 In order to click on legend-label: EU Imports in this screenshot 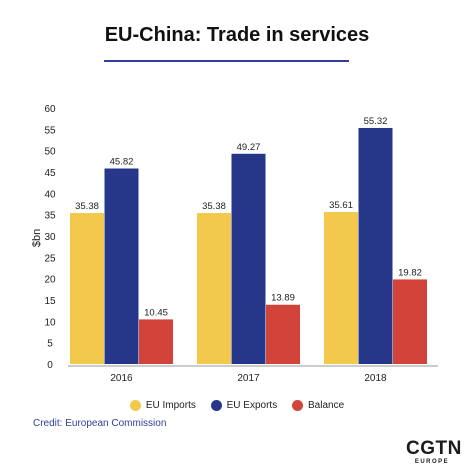, I will do `click(170, 405)`.